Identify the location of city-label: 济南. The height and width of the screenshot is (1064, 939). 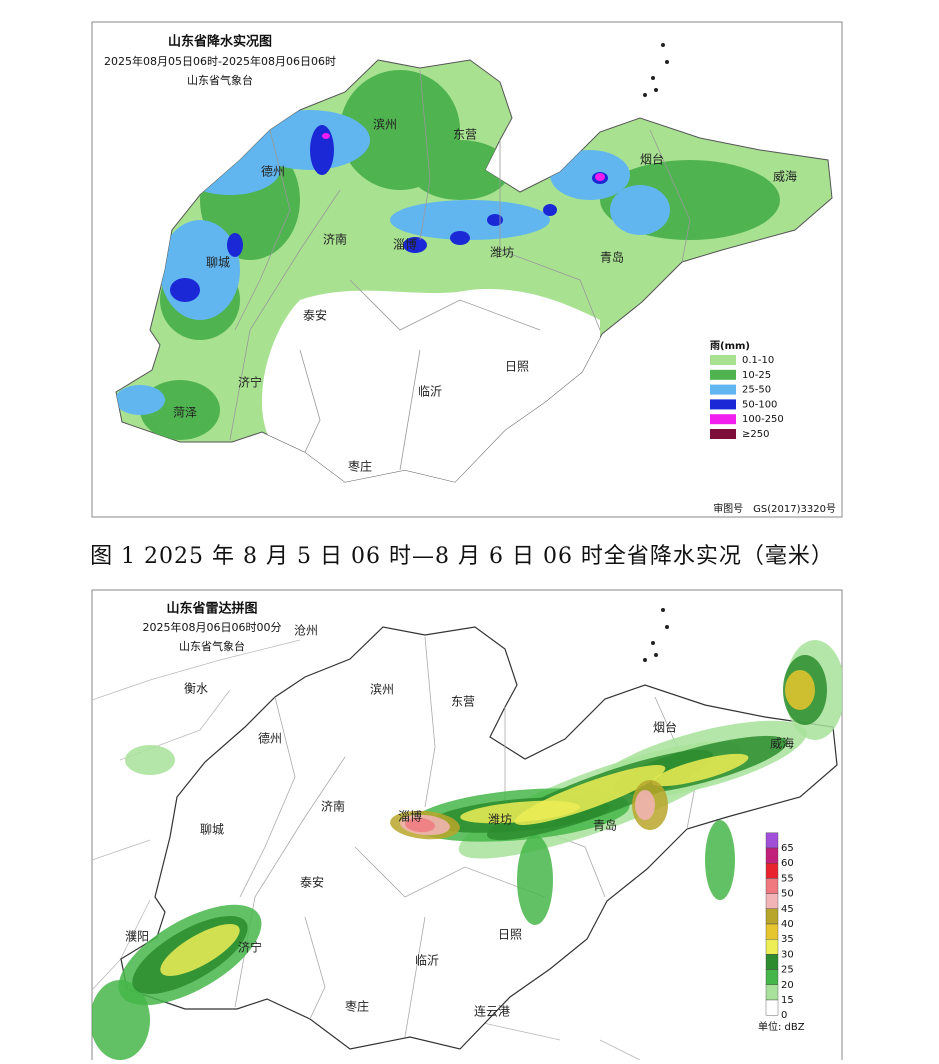
(335, 239).